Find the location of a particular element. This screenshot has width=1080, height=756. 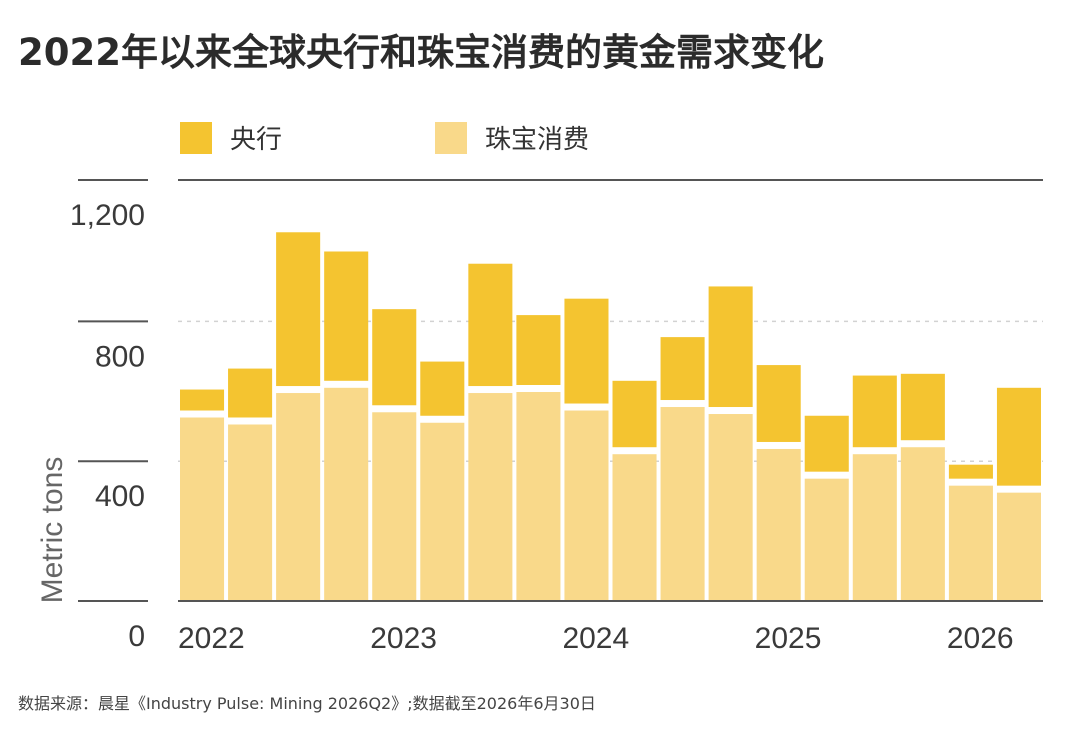

bar-central-bank-2025Q2 is located at coordinates (826, 443).